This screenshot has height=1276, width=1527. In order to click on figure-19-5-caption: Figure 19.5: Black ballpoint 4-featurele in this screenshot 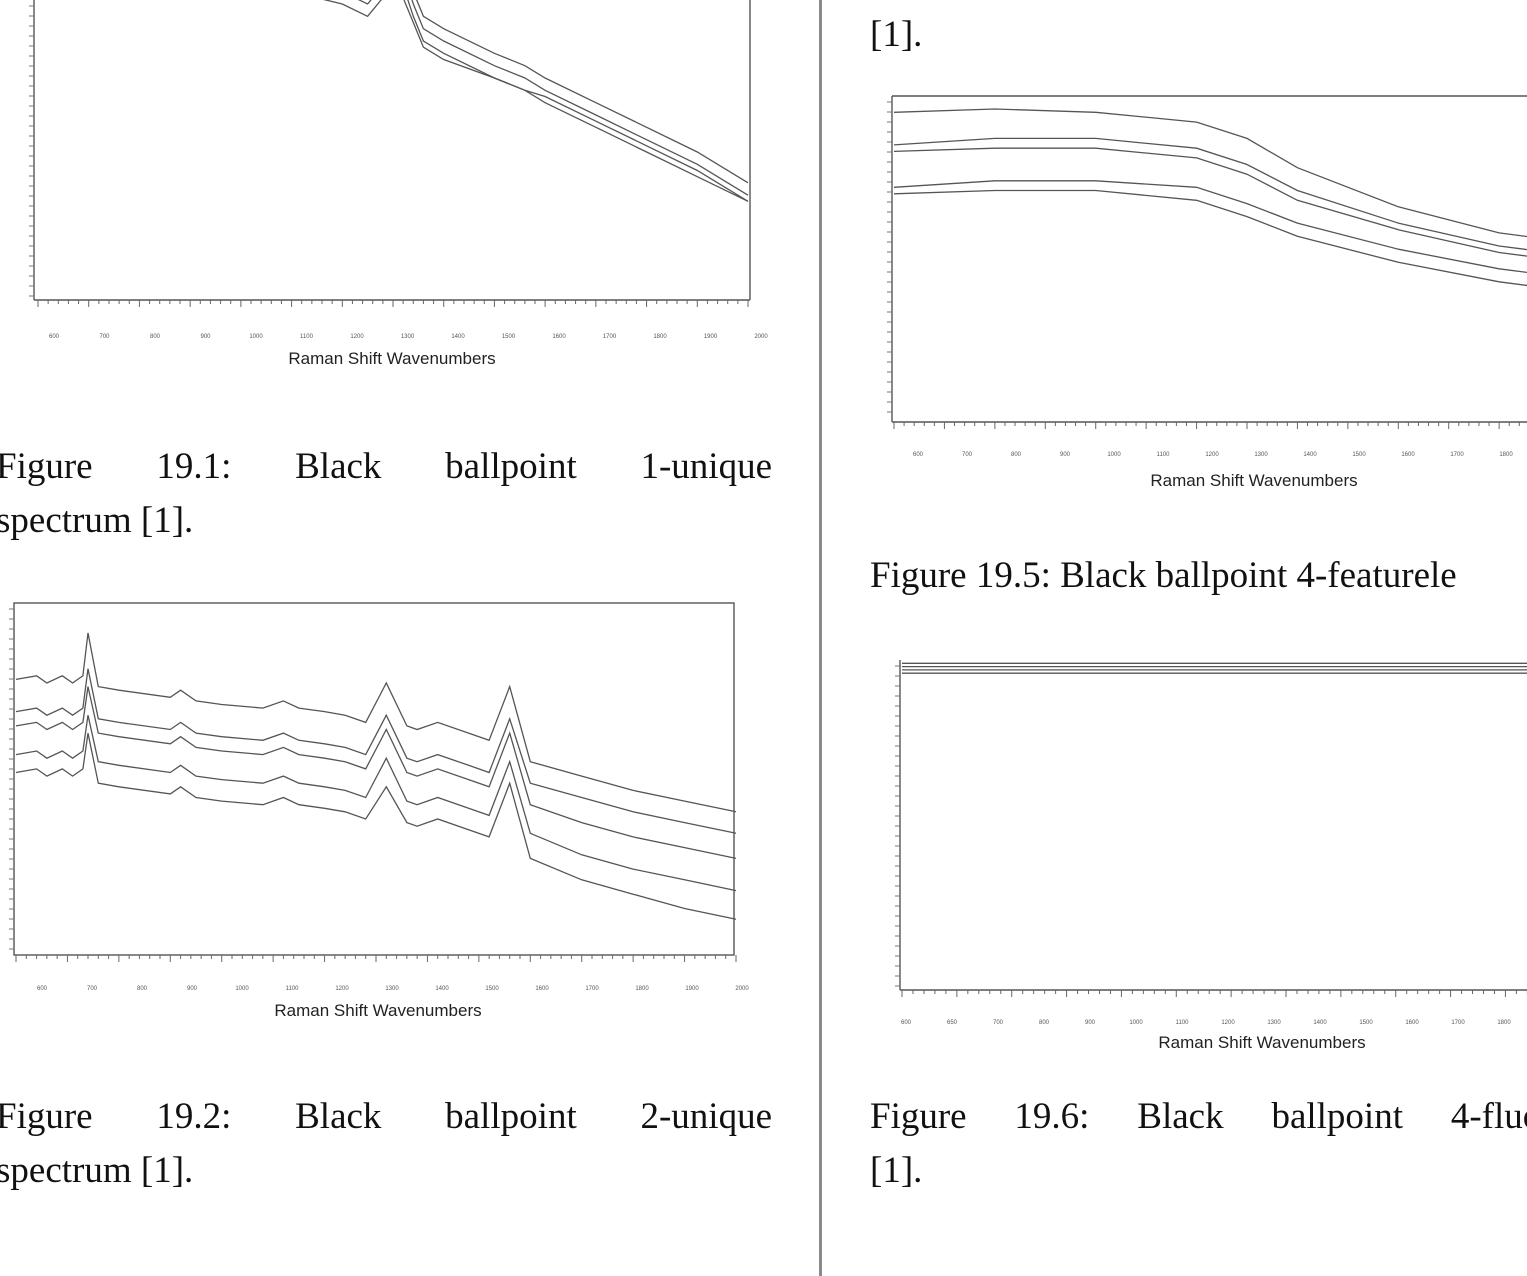, I will do `click(1163, 576)`.